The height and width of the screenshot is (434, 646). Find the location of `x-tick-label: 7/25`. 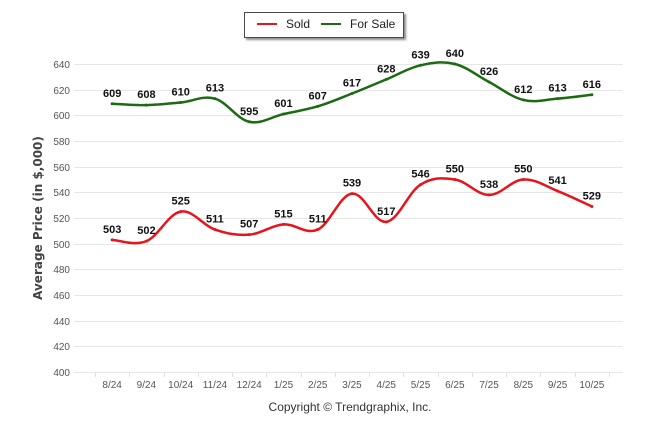

x-tick-label: 7/25 is located at coordinates (489, 385).